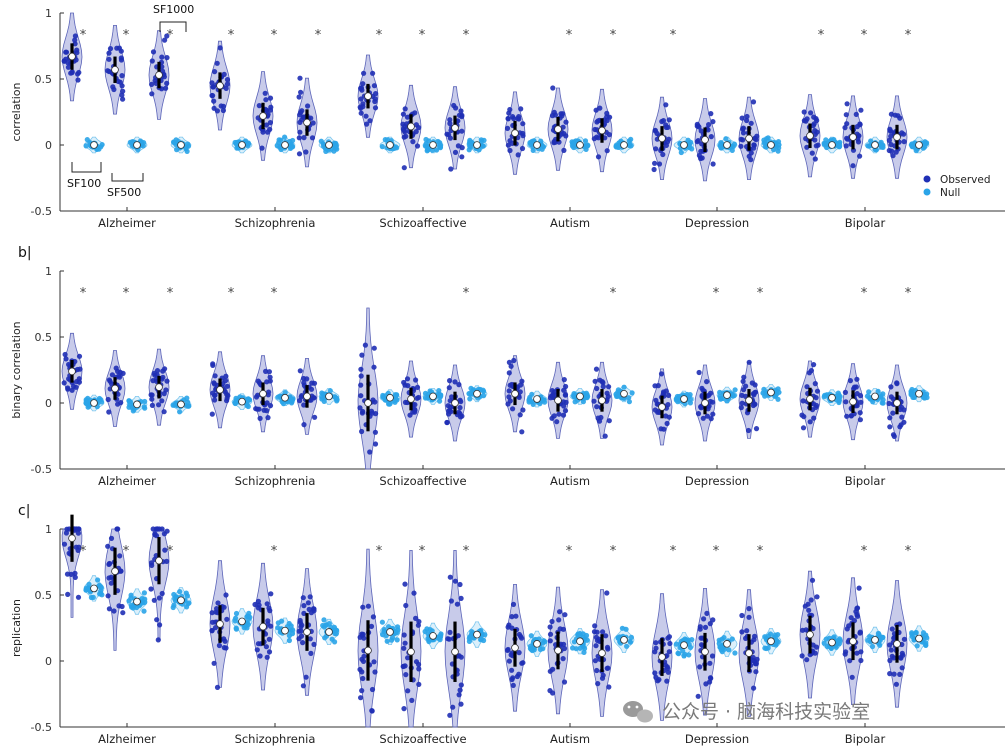  I want to click on y-axis-label: replication, so click(16, 628).